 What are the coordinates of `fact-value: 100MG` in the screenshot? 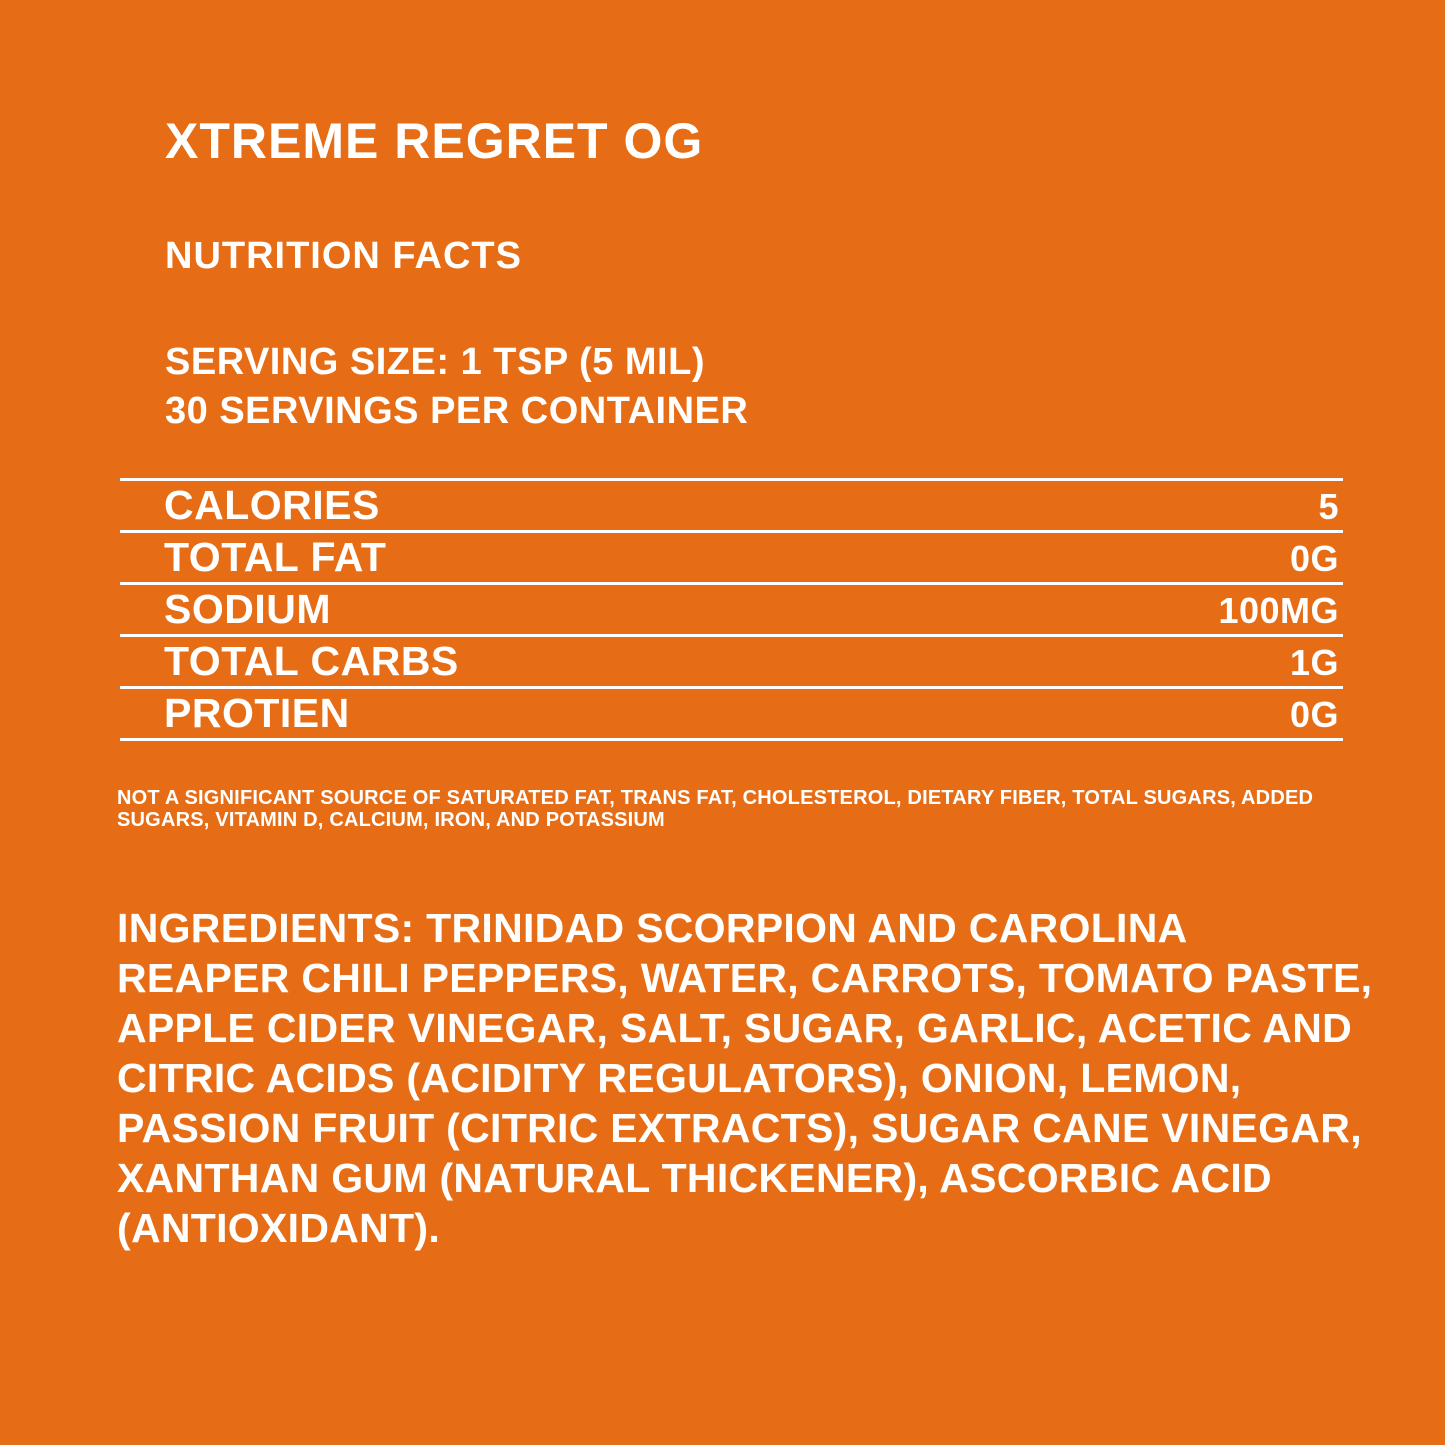 It's located at (1278, 610).